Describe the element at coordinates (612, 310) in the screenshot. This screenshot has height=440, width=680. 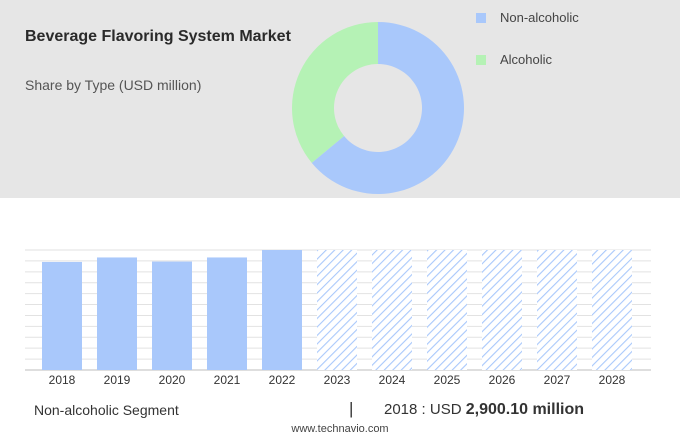
I see `bar-forecast-2028` at that location.